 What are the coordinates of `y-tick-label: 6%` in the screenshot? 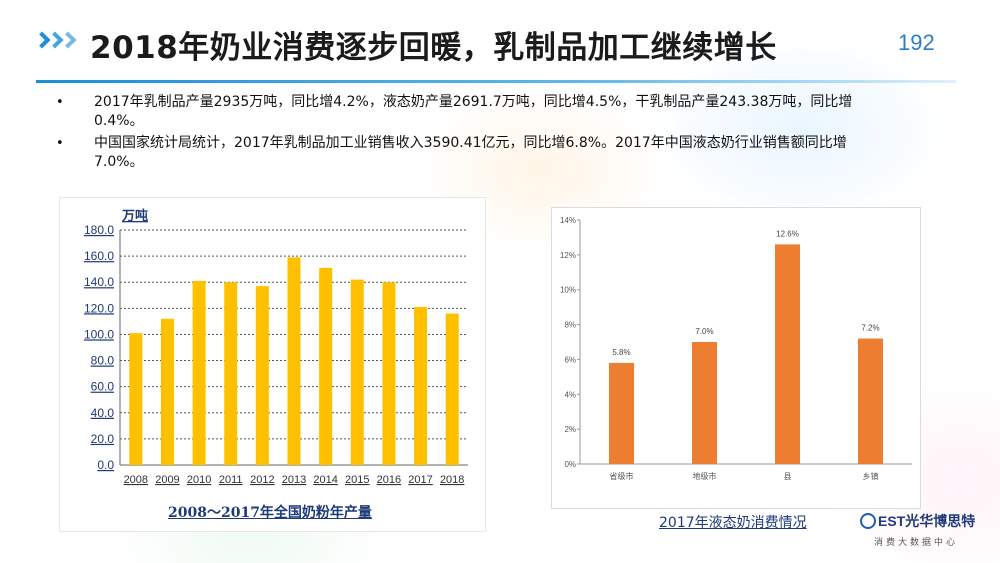 It's located at (570, 359).